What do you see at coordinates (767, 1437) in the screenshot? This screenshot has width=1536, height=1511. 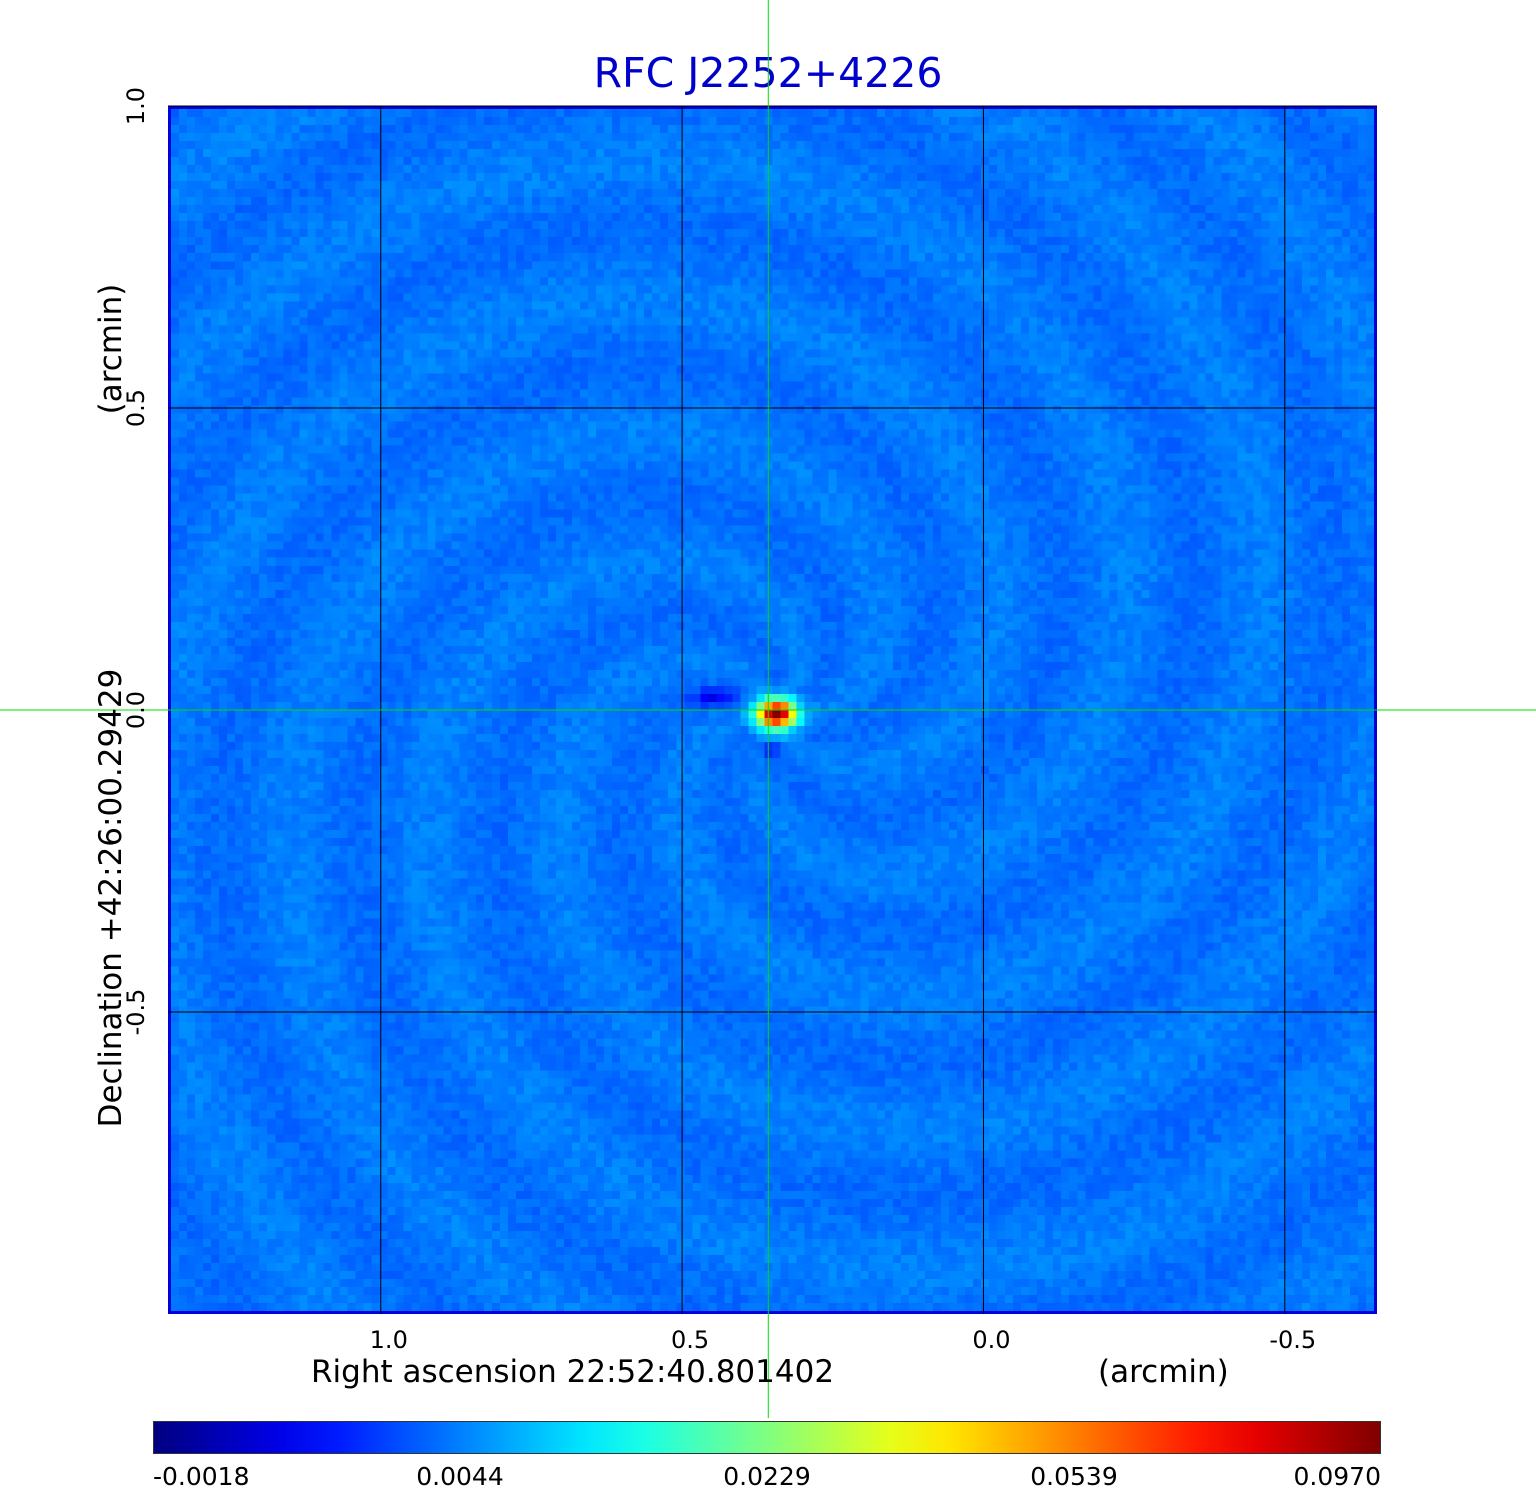 I see `colorbar` at bounding box center [767, 1437].